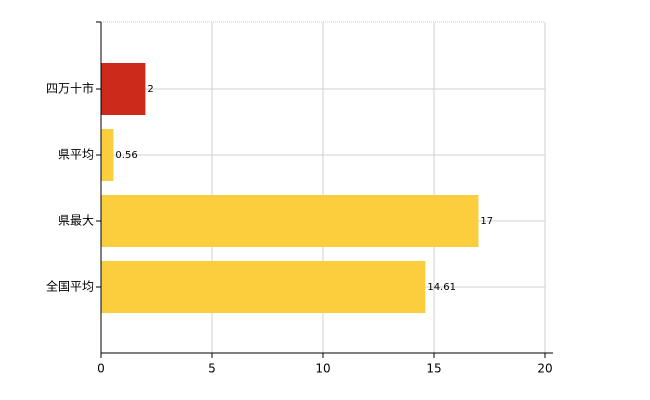  I want to click on y-tick-label: 全国平均, so click(70, 286).